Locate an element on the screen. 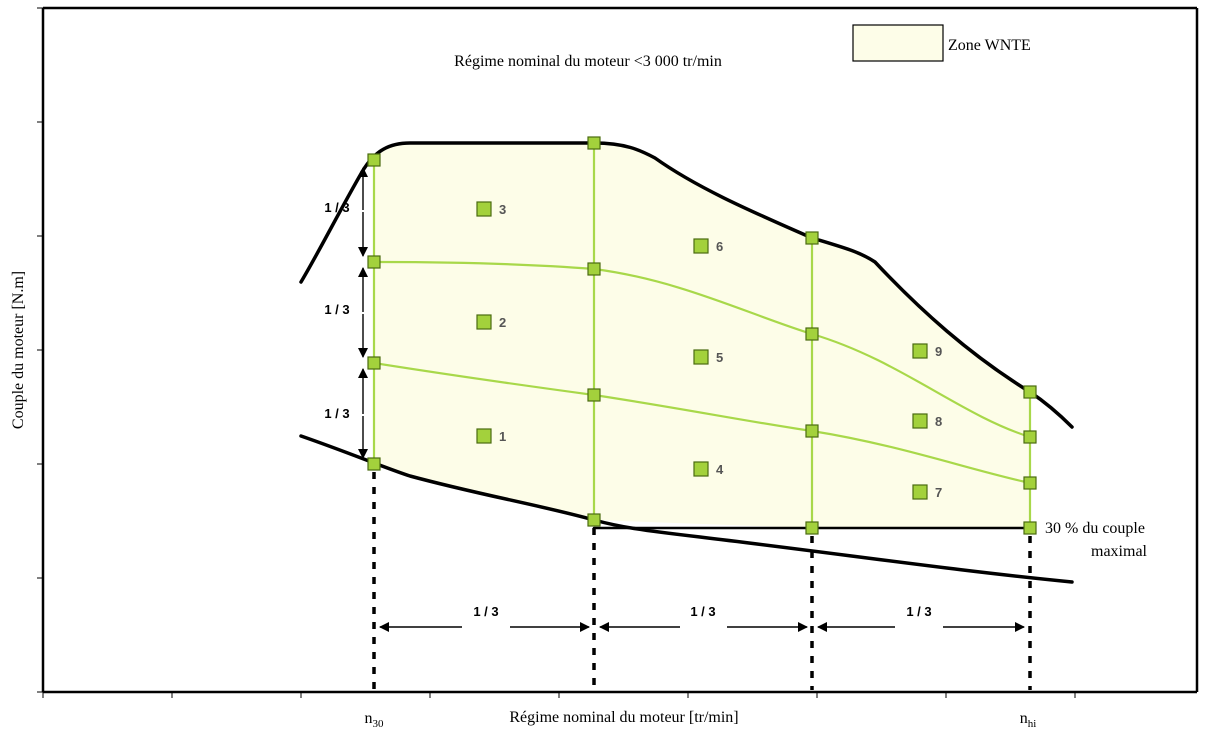 This screenshot has height=733, width=1205. legend-swatch is located at coordinates (898, 43).